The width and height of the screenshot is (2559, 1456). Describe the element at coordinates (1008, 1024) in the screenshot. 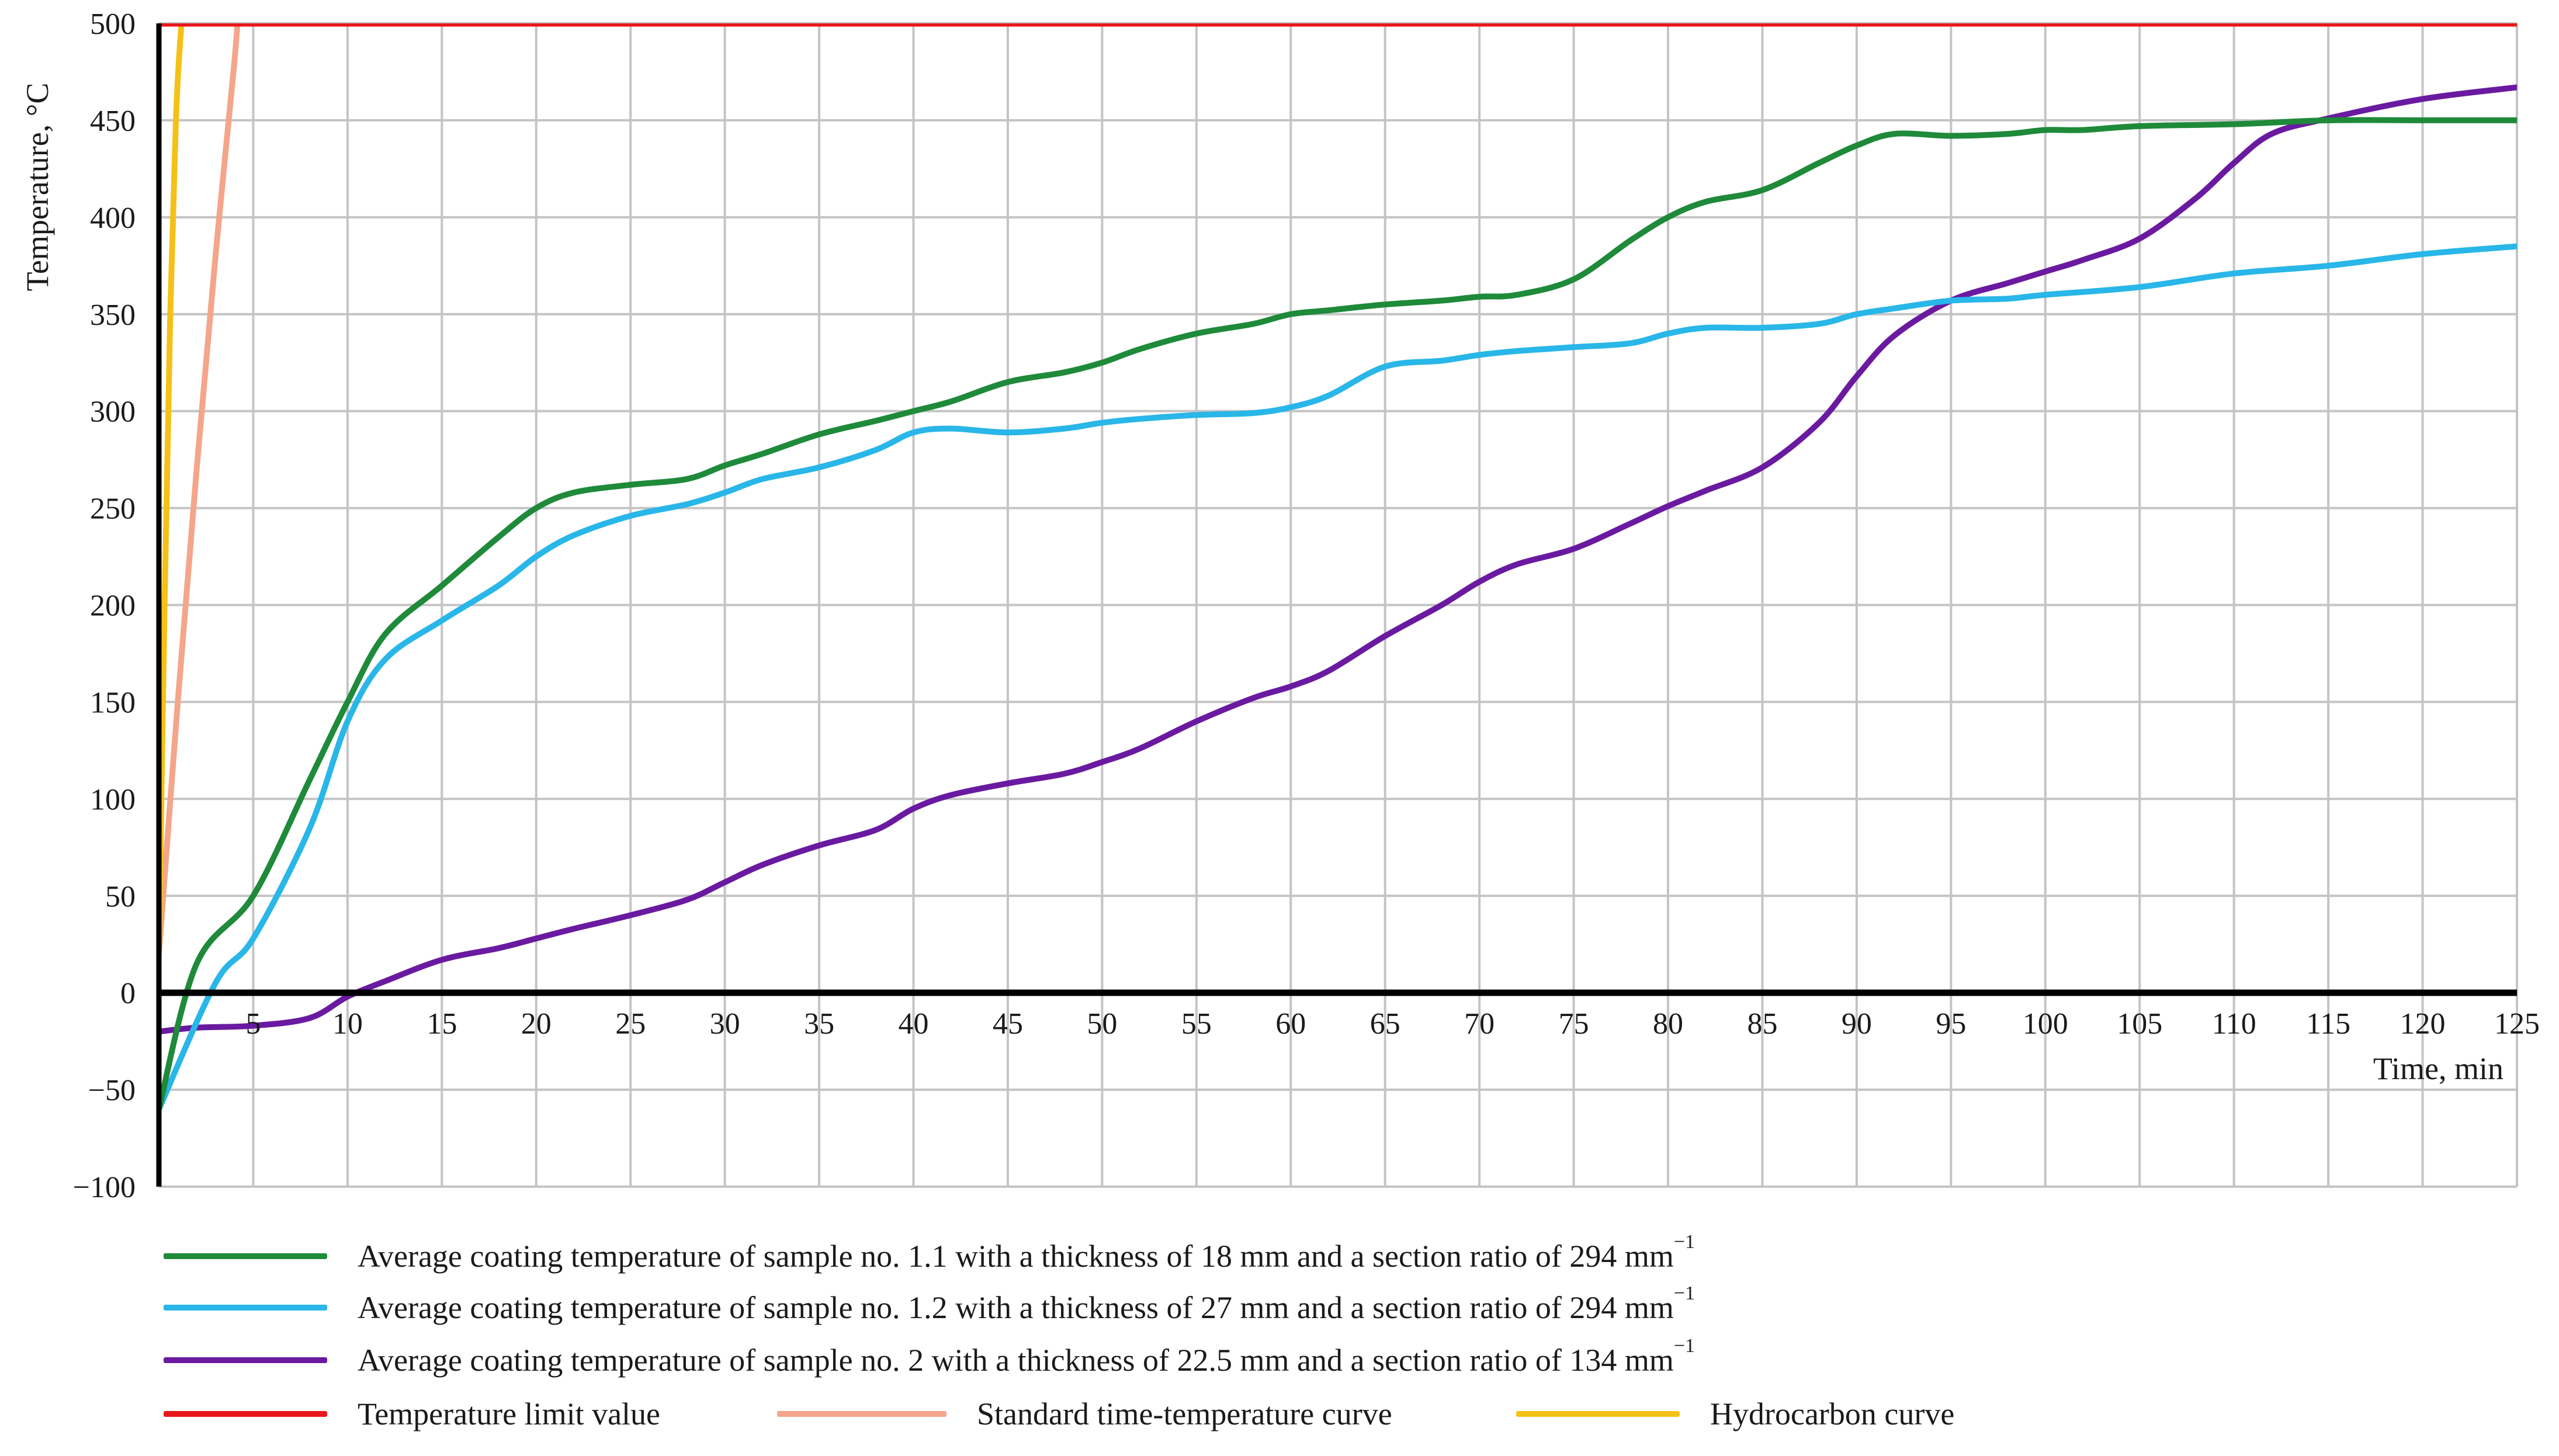

I see `x-tick-label: 45` at that location.